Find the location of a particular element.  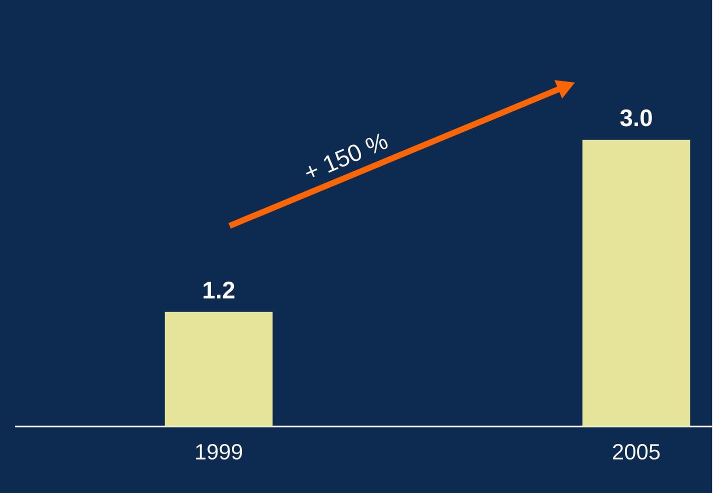

x-tick-label: 2005 is located at coordinates (636, 452).